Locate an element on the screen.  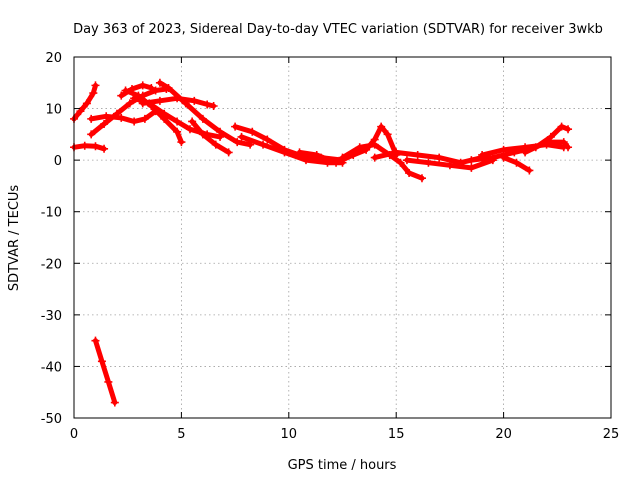
y-tick-label: 10 is located at coordinates (53, 110).